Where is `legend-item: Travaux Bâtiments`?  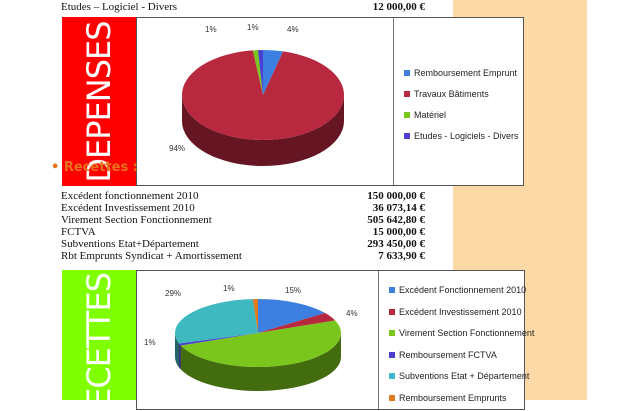
legend-item: Travaux Bâtiments is located at coordinates (446, 94).